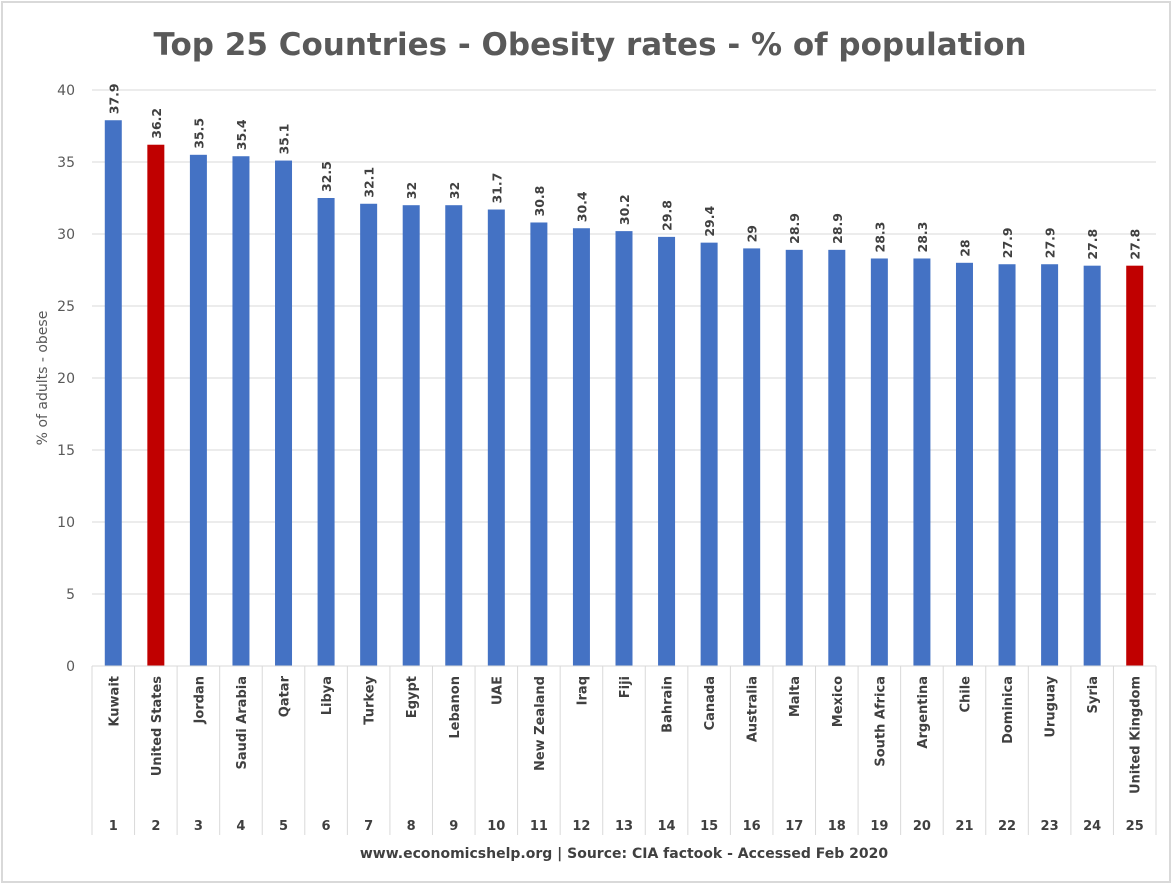 The height and width of the screenshot is (888, 1176). Describe the element at coordinates (794, 826) in the screenshot. I see `rank-label: 17` at that location.